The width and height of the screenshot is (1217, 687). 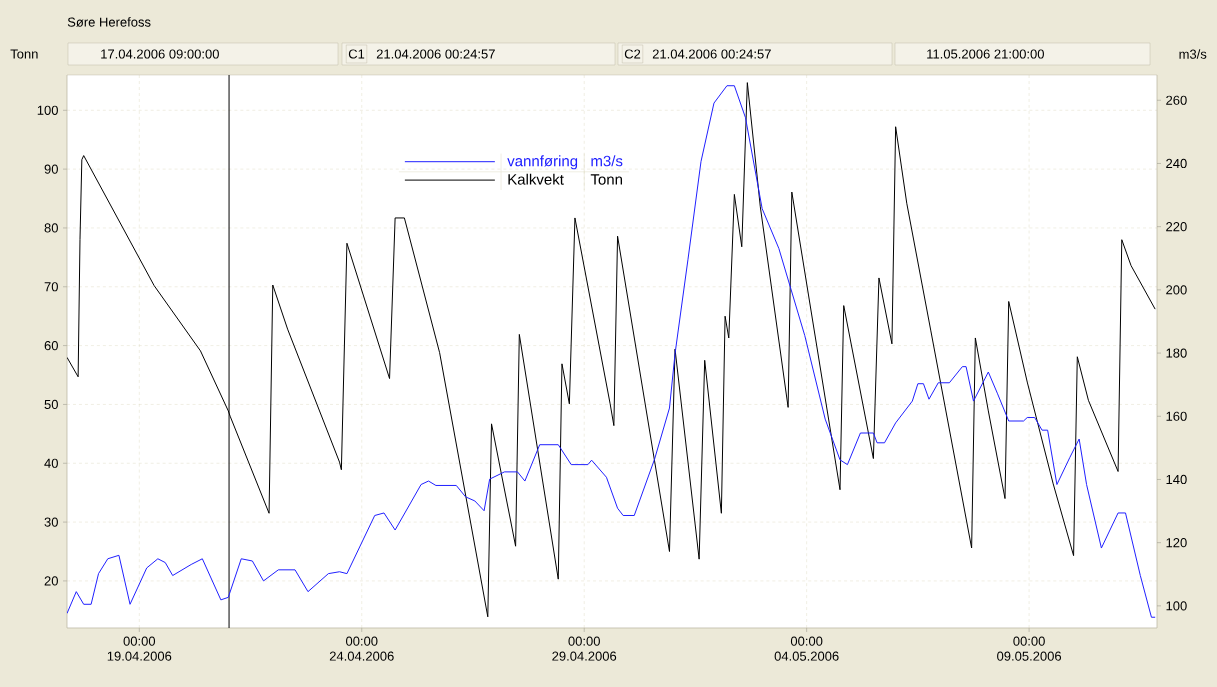 What do you see at coordinates (51, 169) in the screenshot?
I see `y-tick-label: 90` at bounding box center [51, 169].